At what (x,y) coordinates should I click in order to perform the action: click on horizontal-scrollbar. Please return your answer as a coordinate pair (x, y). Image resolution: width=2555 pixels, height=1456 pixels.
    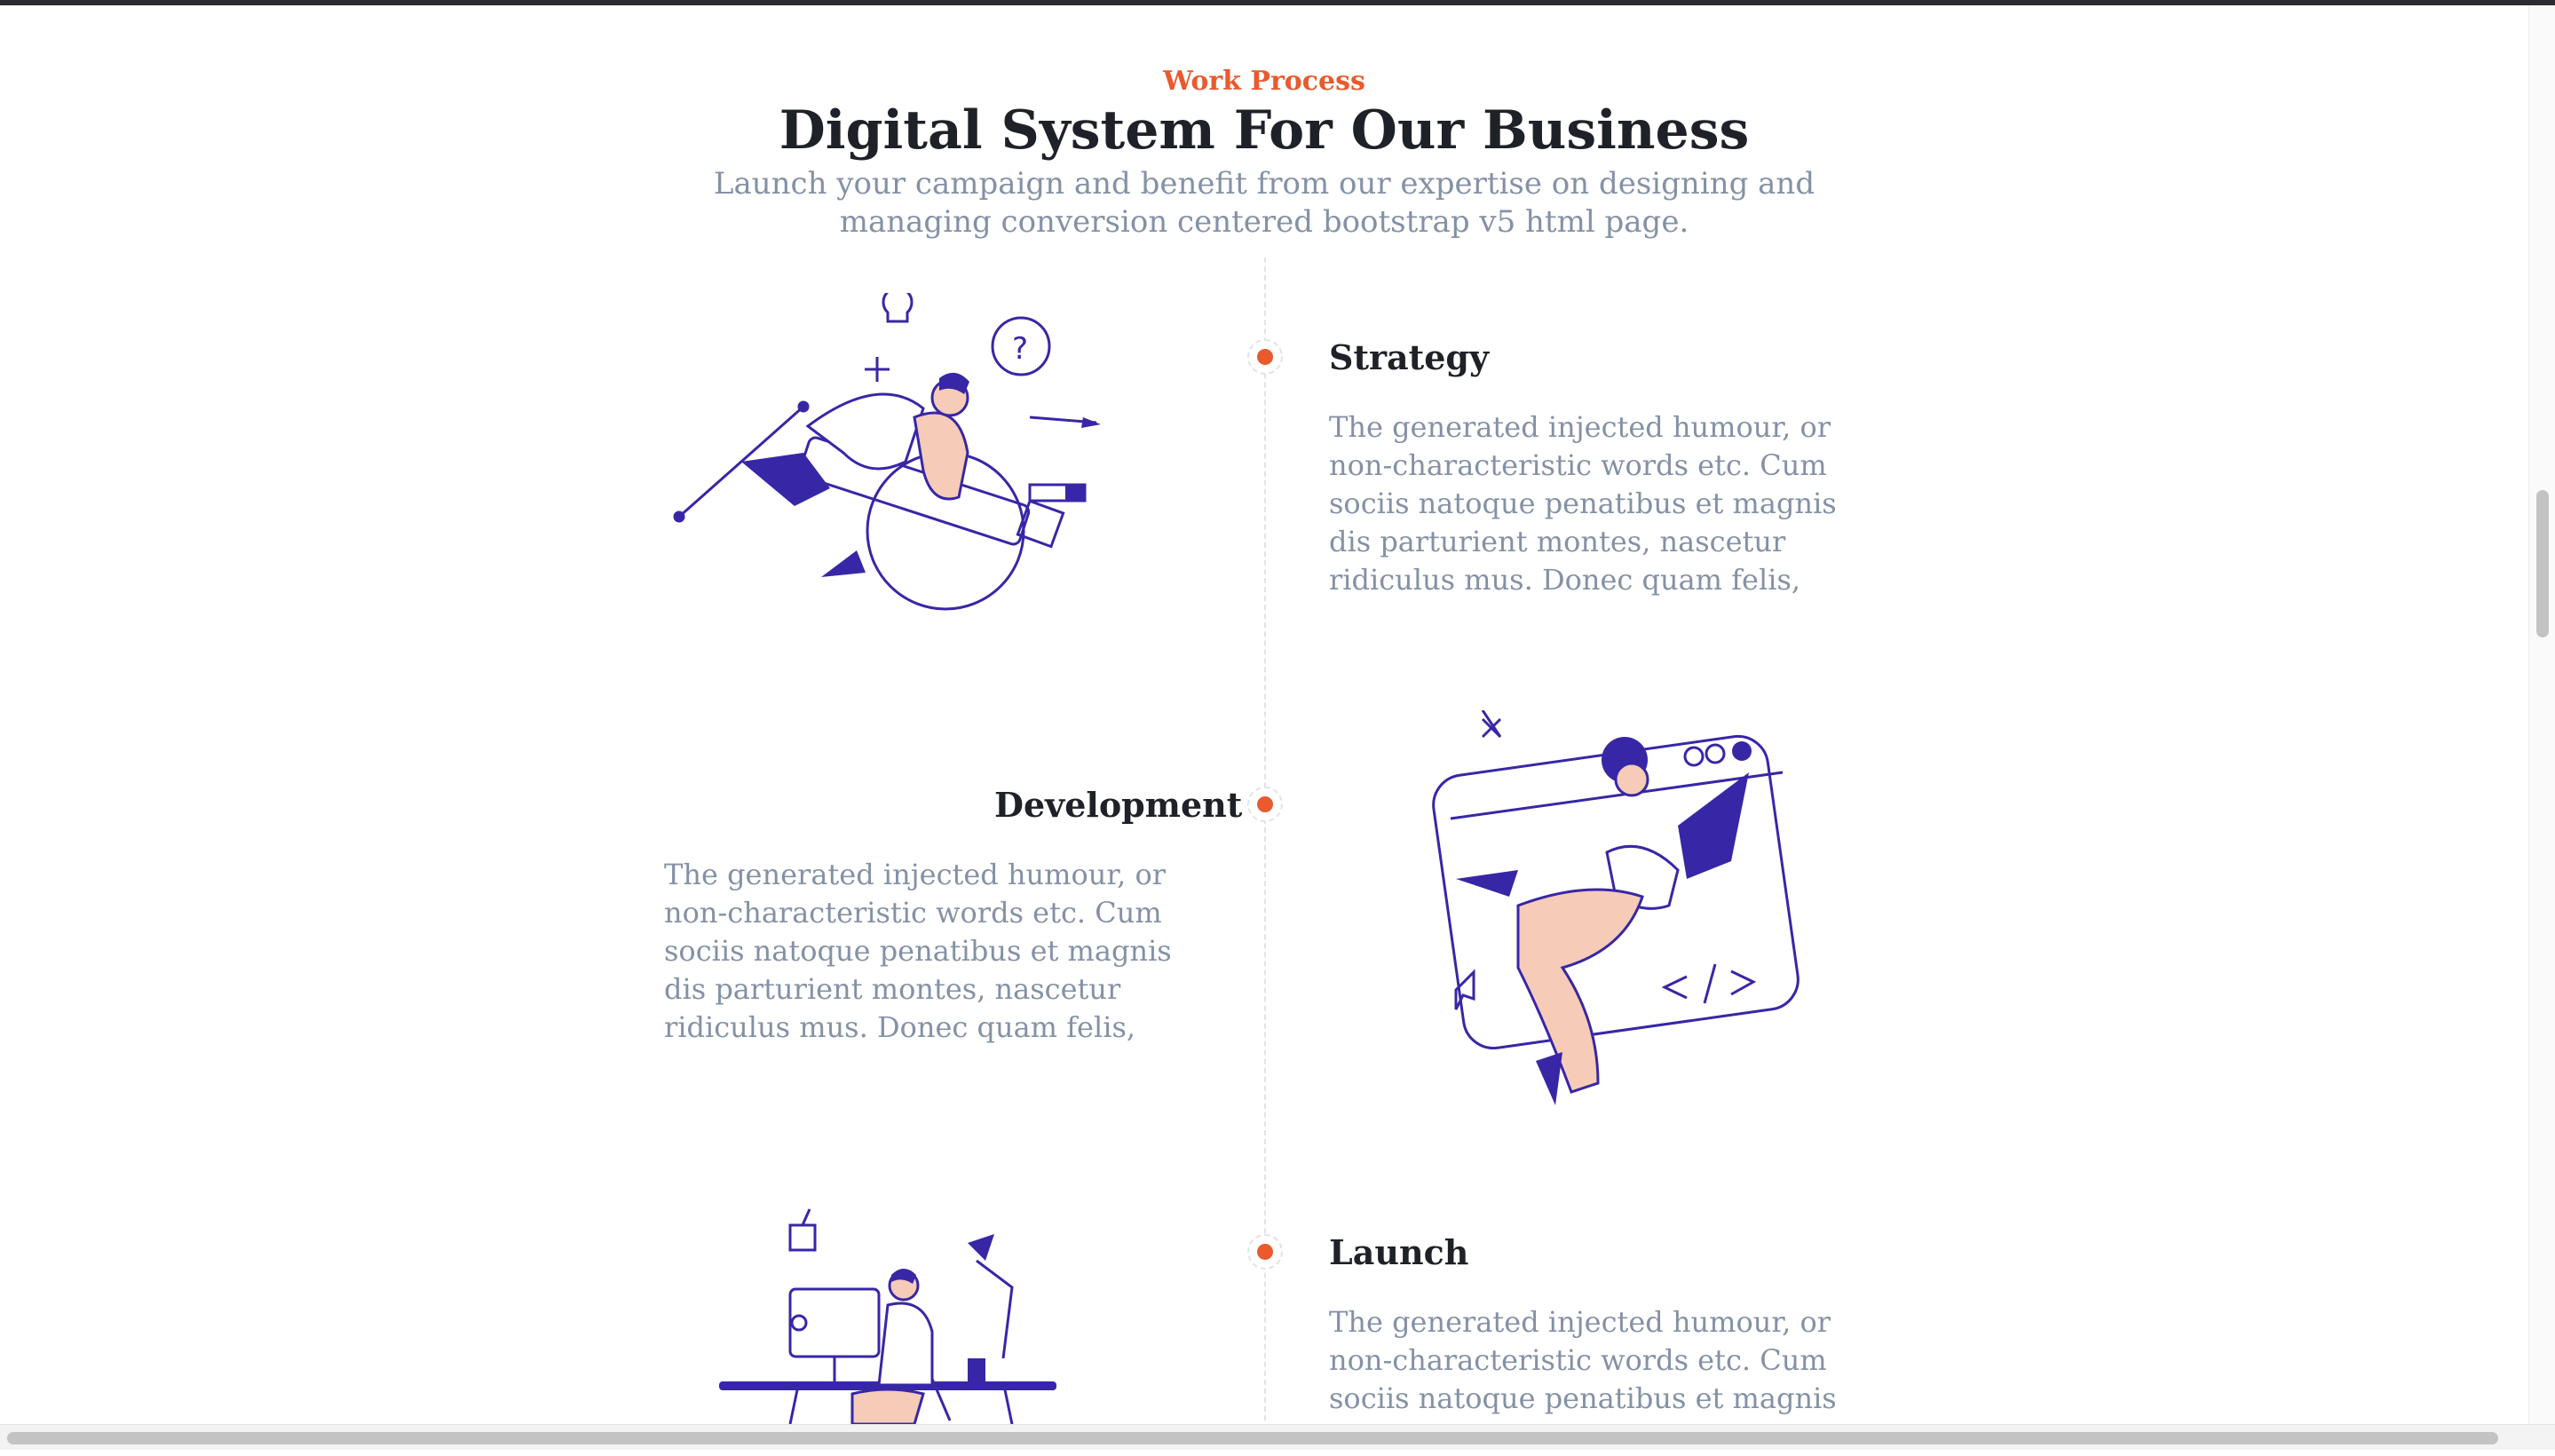
    Looking at the image, I should click on (1277, 1437).